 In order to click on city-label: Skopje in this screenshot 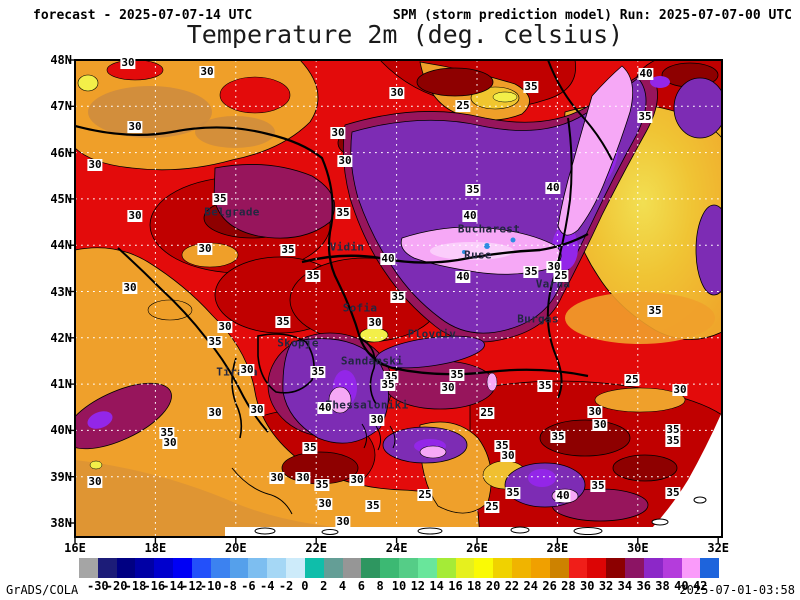, I will do `click(298, 343)`.